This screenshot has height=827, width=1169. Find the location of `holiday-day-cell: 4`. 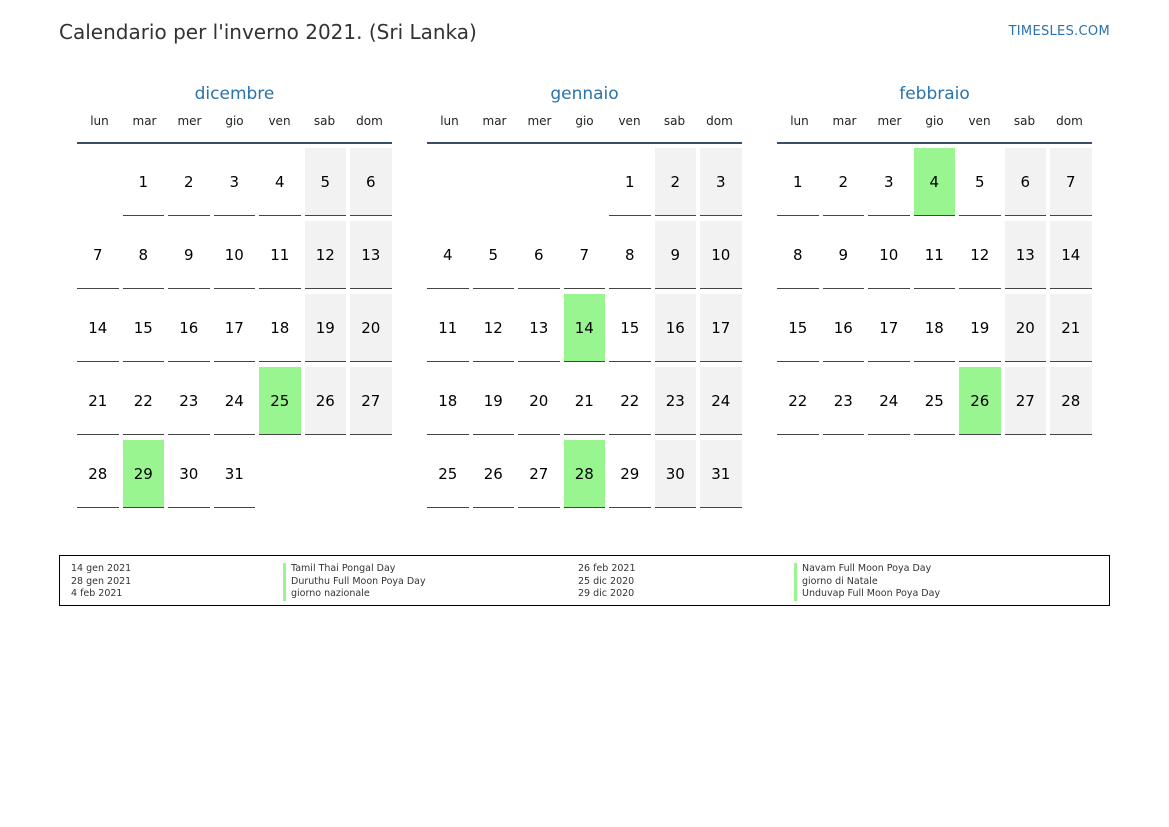

holiday-day-cell: 4 is located at coordinates (934, 182).